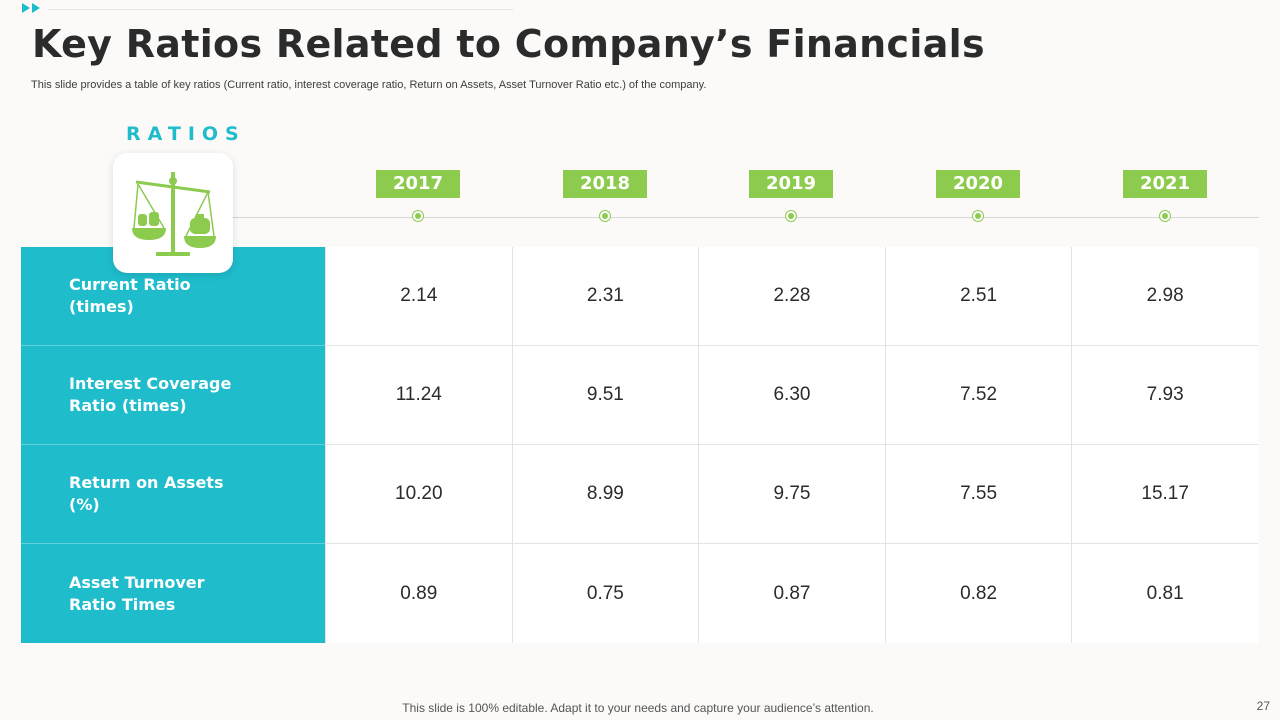  I want to click on value-cell: 2.14, so click(418, 296).